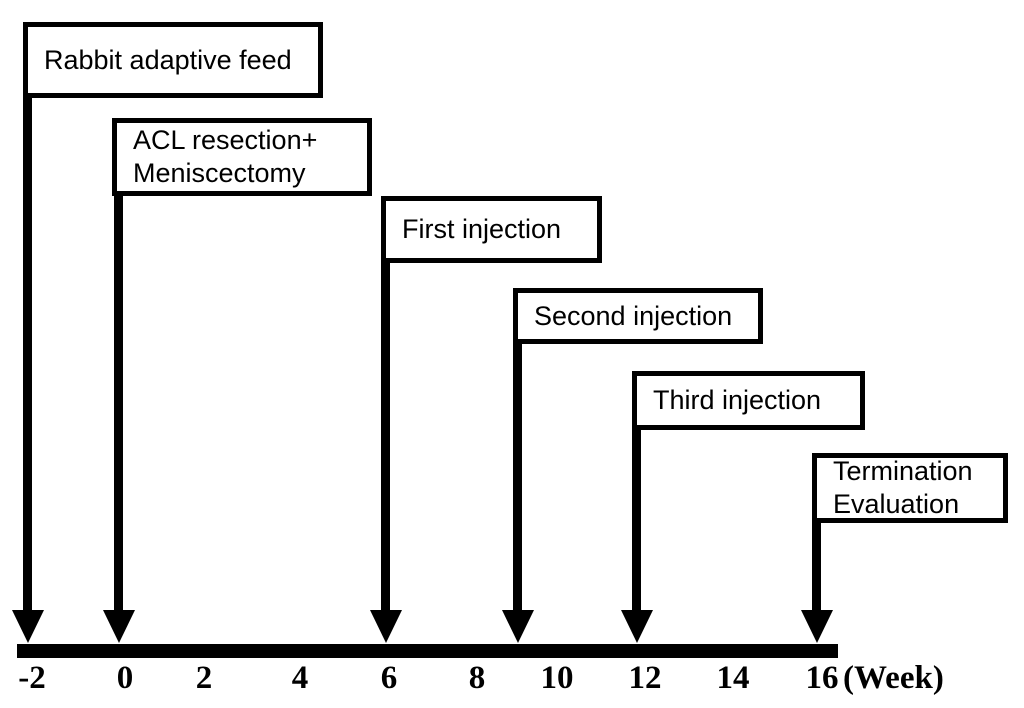 The height and width of the screenshot is (708, 1024). Describe the element at coordinates (477, 678) in the screenshot. I see `tick-label-8: 8` at that location.